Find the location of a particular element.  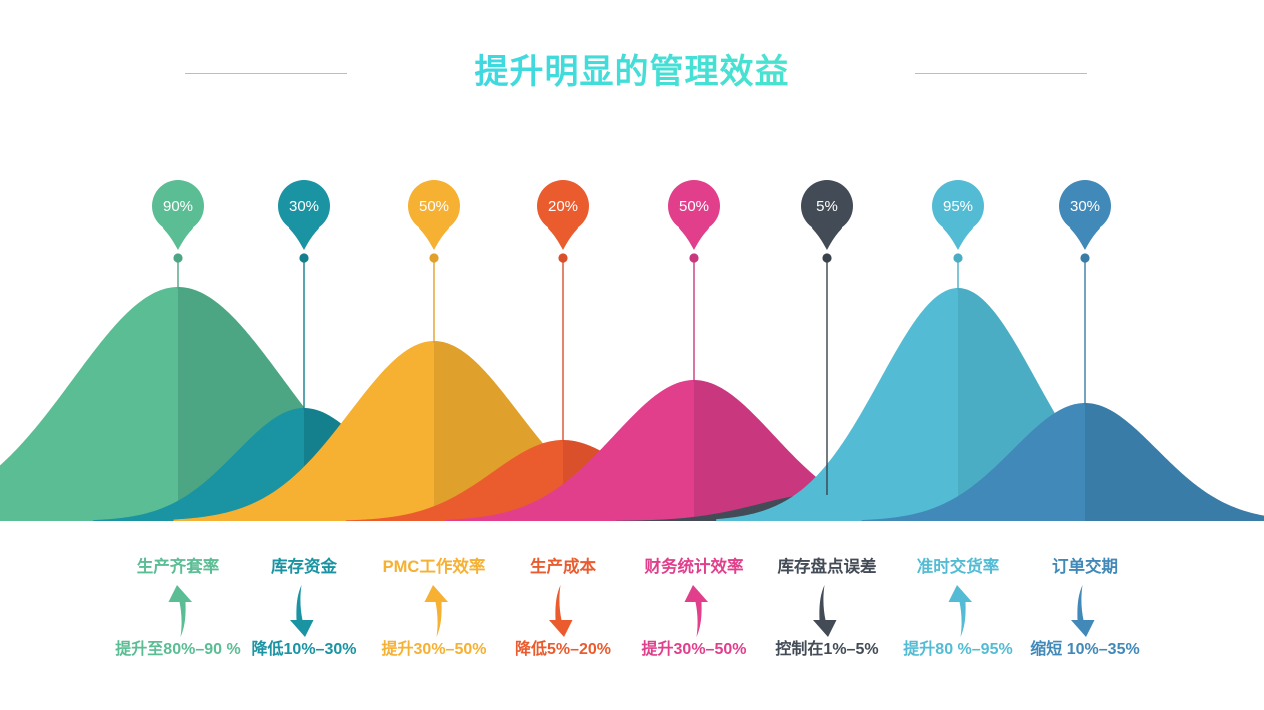

legend-item-1: 库存资金降低10%–30% is located at coordinates (304, 608).